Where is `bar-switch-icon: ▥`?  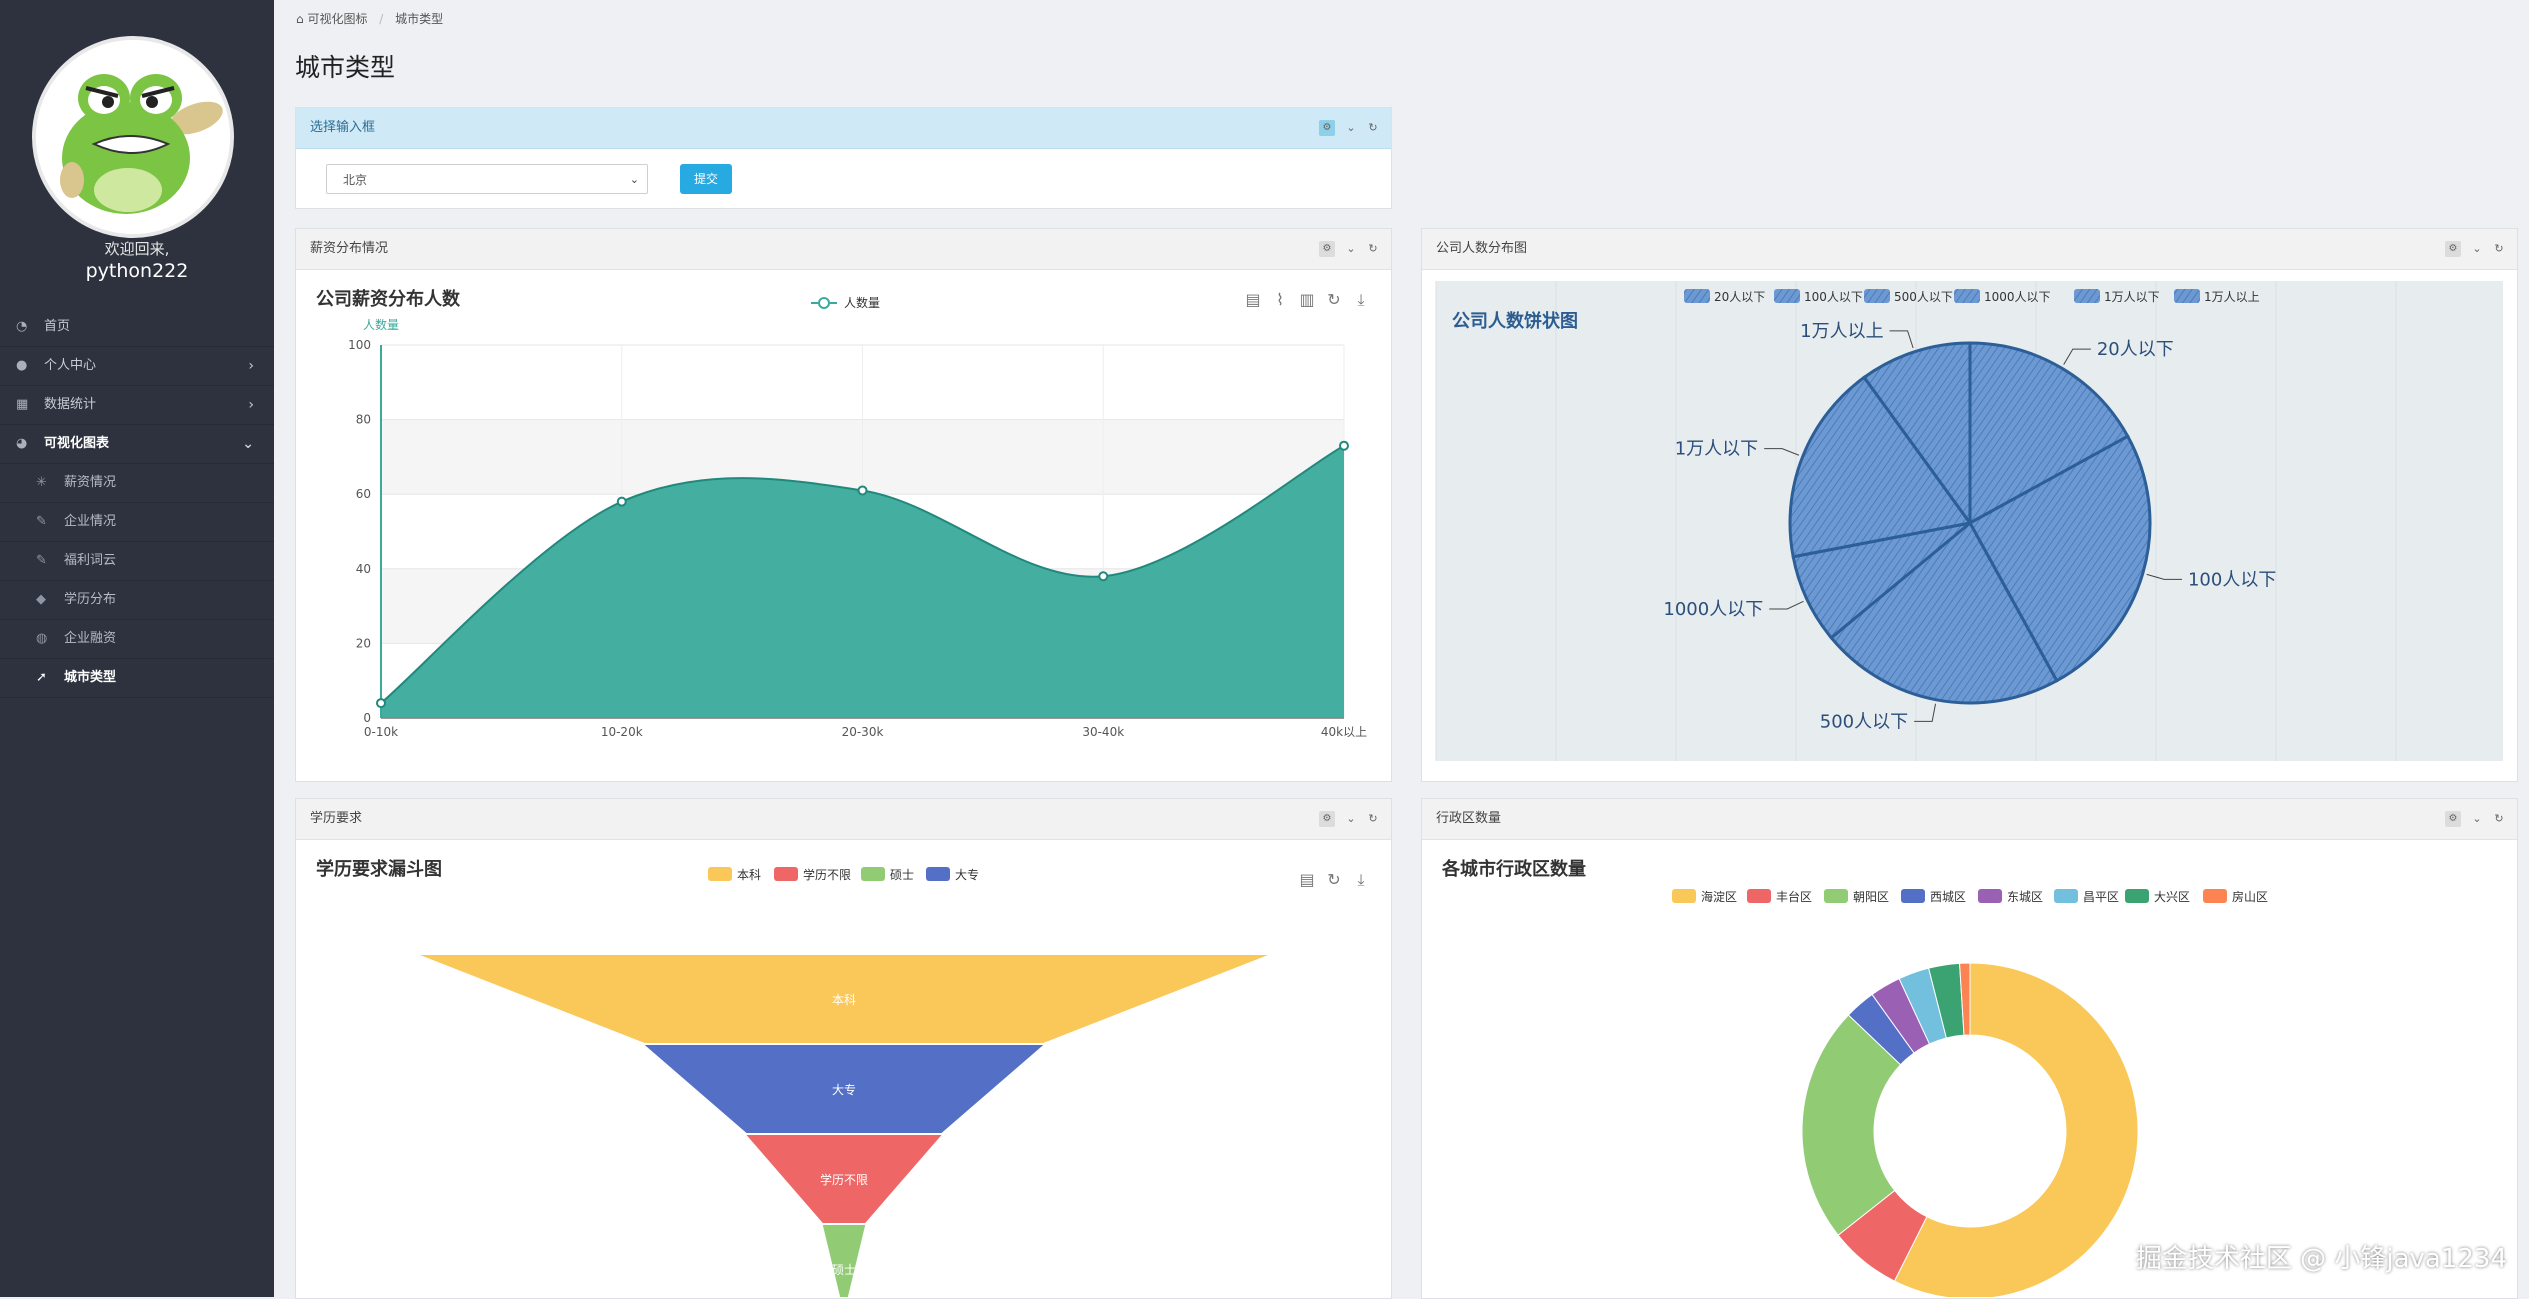
bar-switch-icon: ▥ is located at coordinates (1306, 299).